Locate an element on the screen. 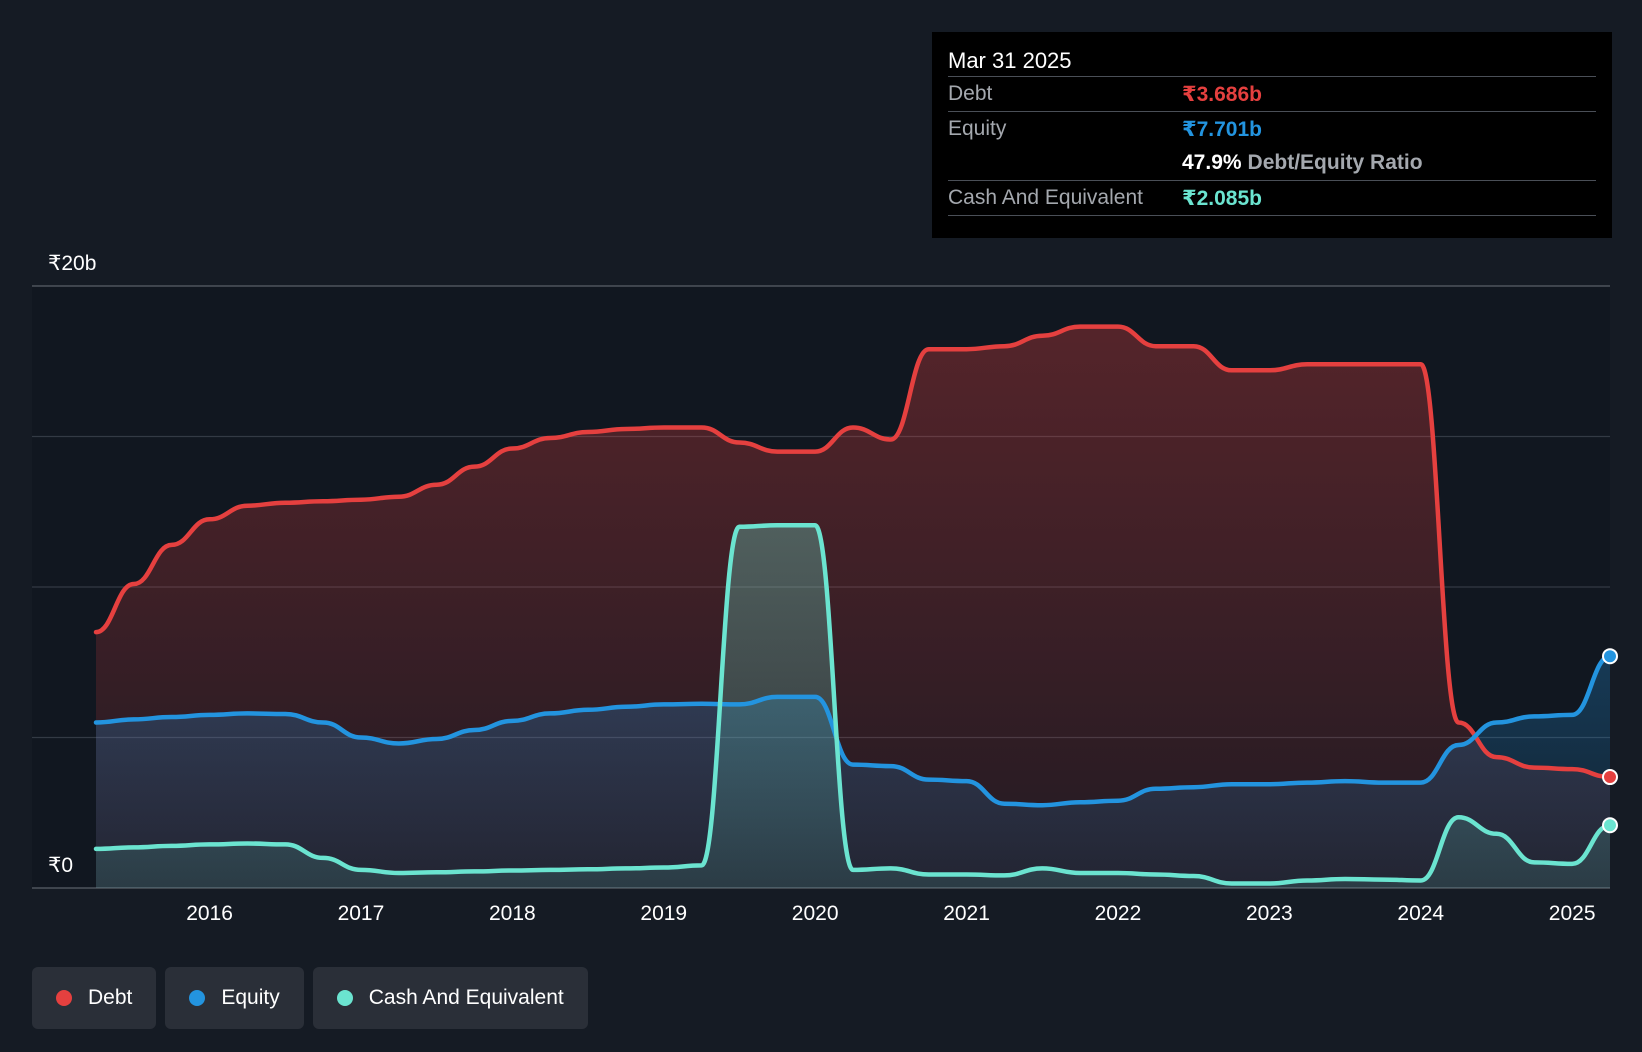  legend-item-equity: Equity is located at coordinates (234, 998).